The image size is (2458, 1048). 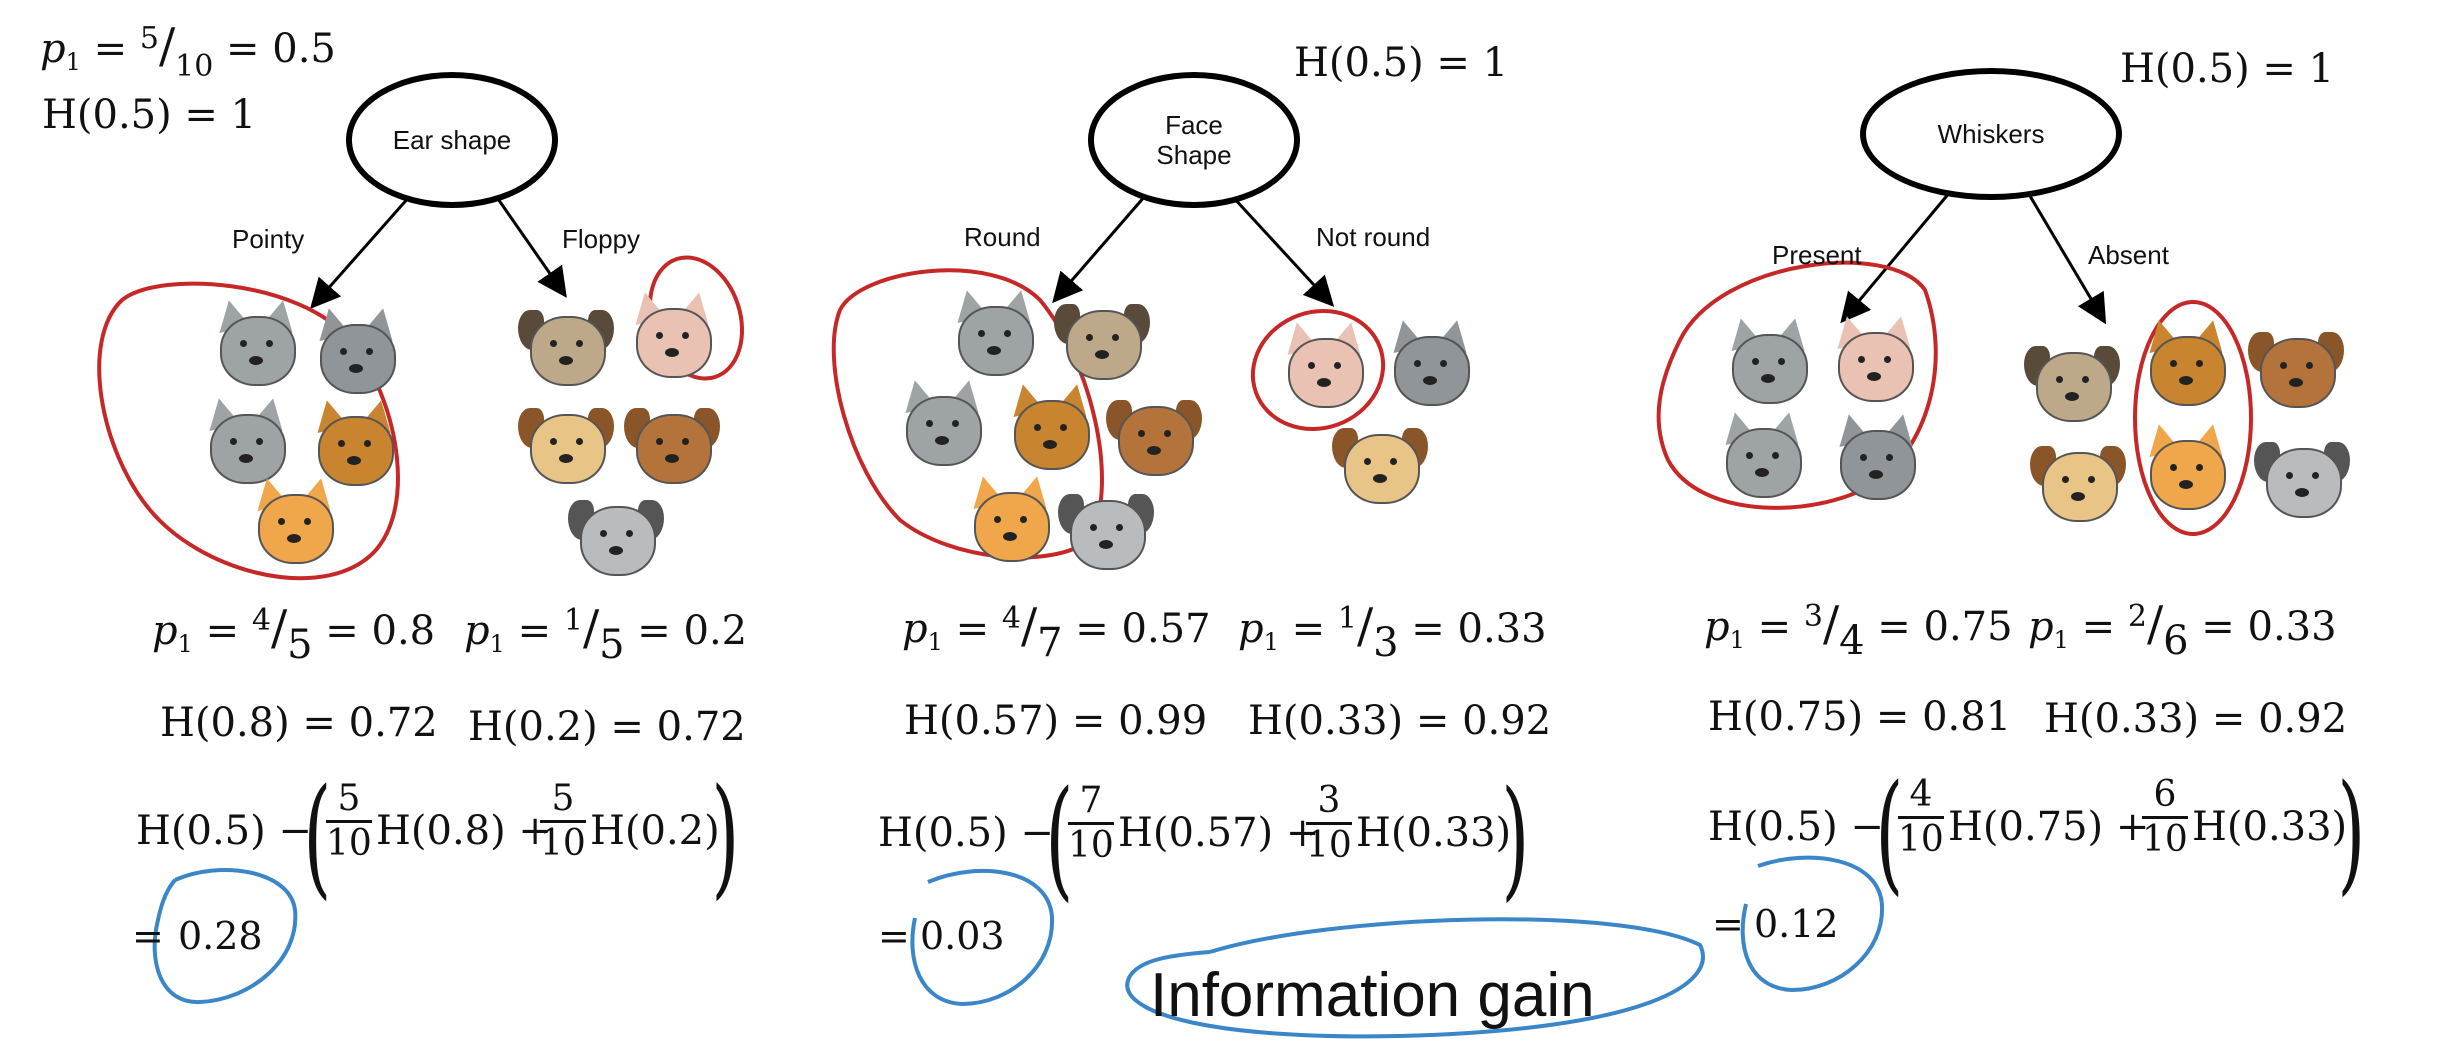 I want to click on p1-denominator: 3, so click(x=1386, y=643).